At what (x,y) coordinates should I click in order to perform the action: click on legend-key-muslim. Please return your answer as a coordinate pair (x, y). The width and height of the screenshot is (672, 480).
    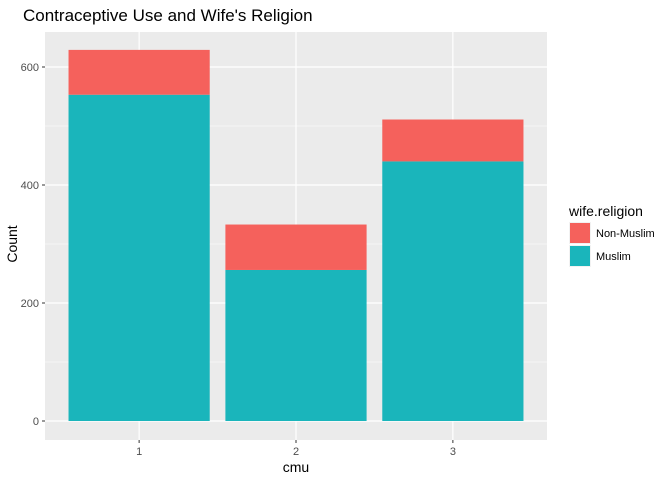
    Looking at the image, I should click on (580, 256).